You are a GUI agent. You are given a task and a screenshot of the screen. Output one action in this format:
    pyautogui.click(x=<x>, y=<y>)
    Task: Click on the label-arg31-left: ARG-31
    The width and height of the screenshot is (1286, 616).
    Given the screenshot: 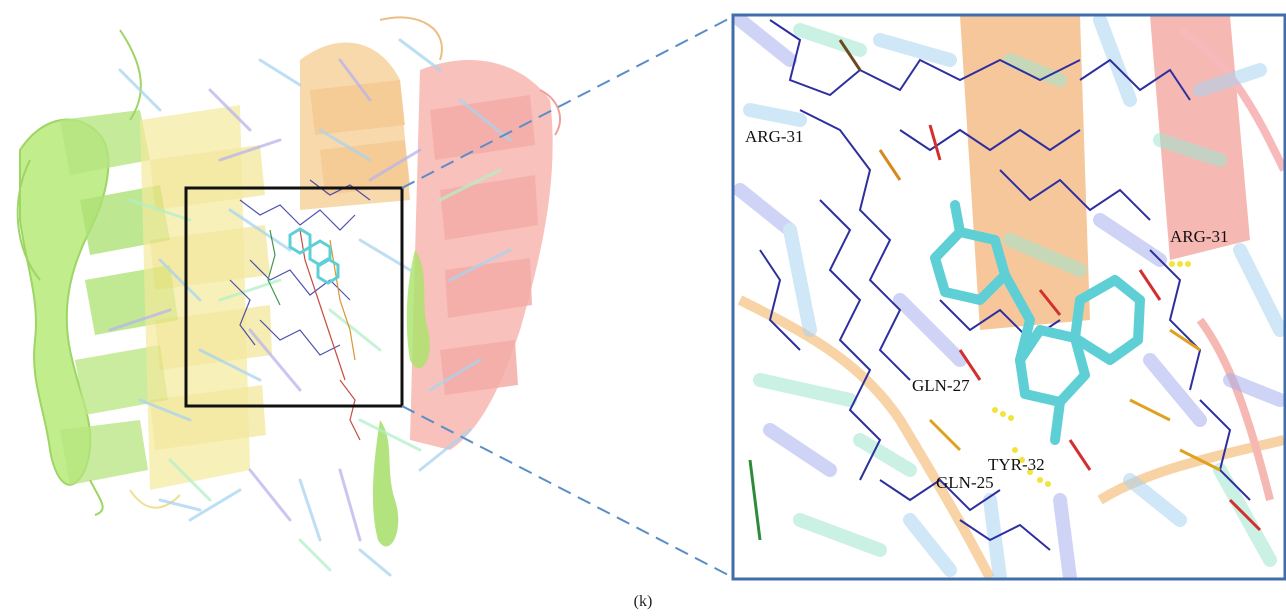 What is the action you would take?
    pyautogui.click(x=774, y=136)
    